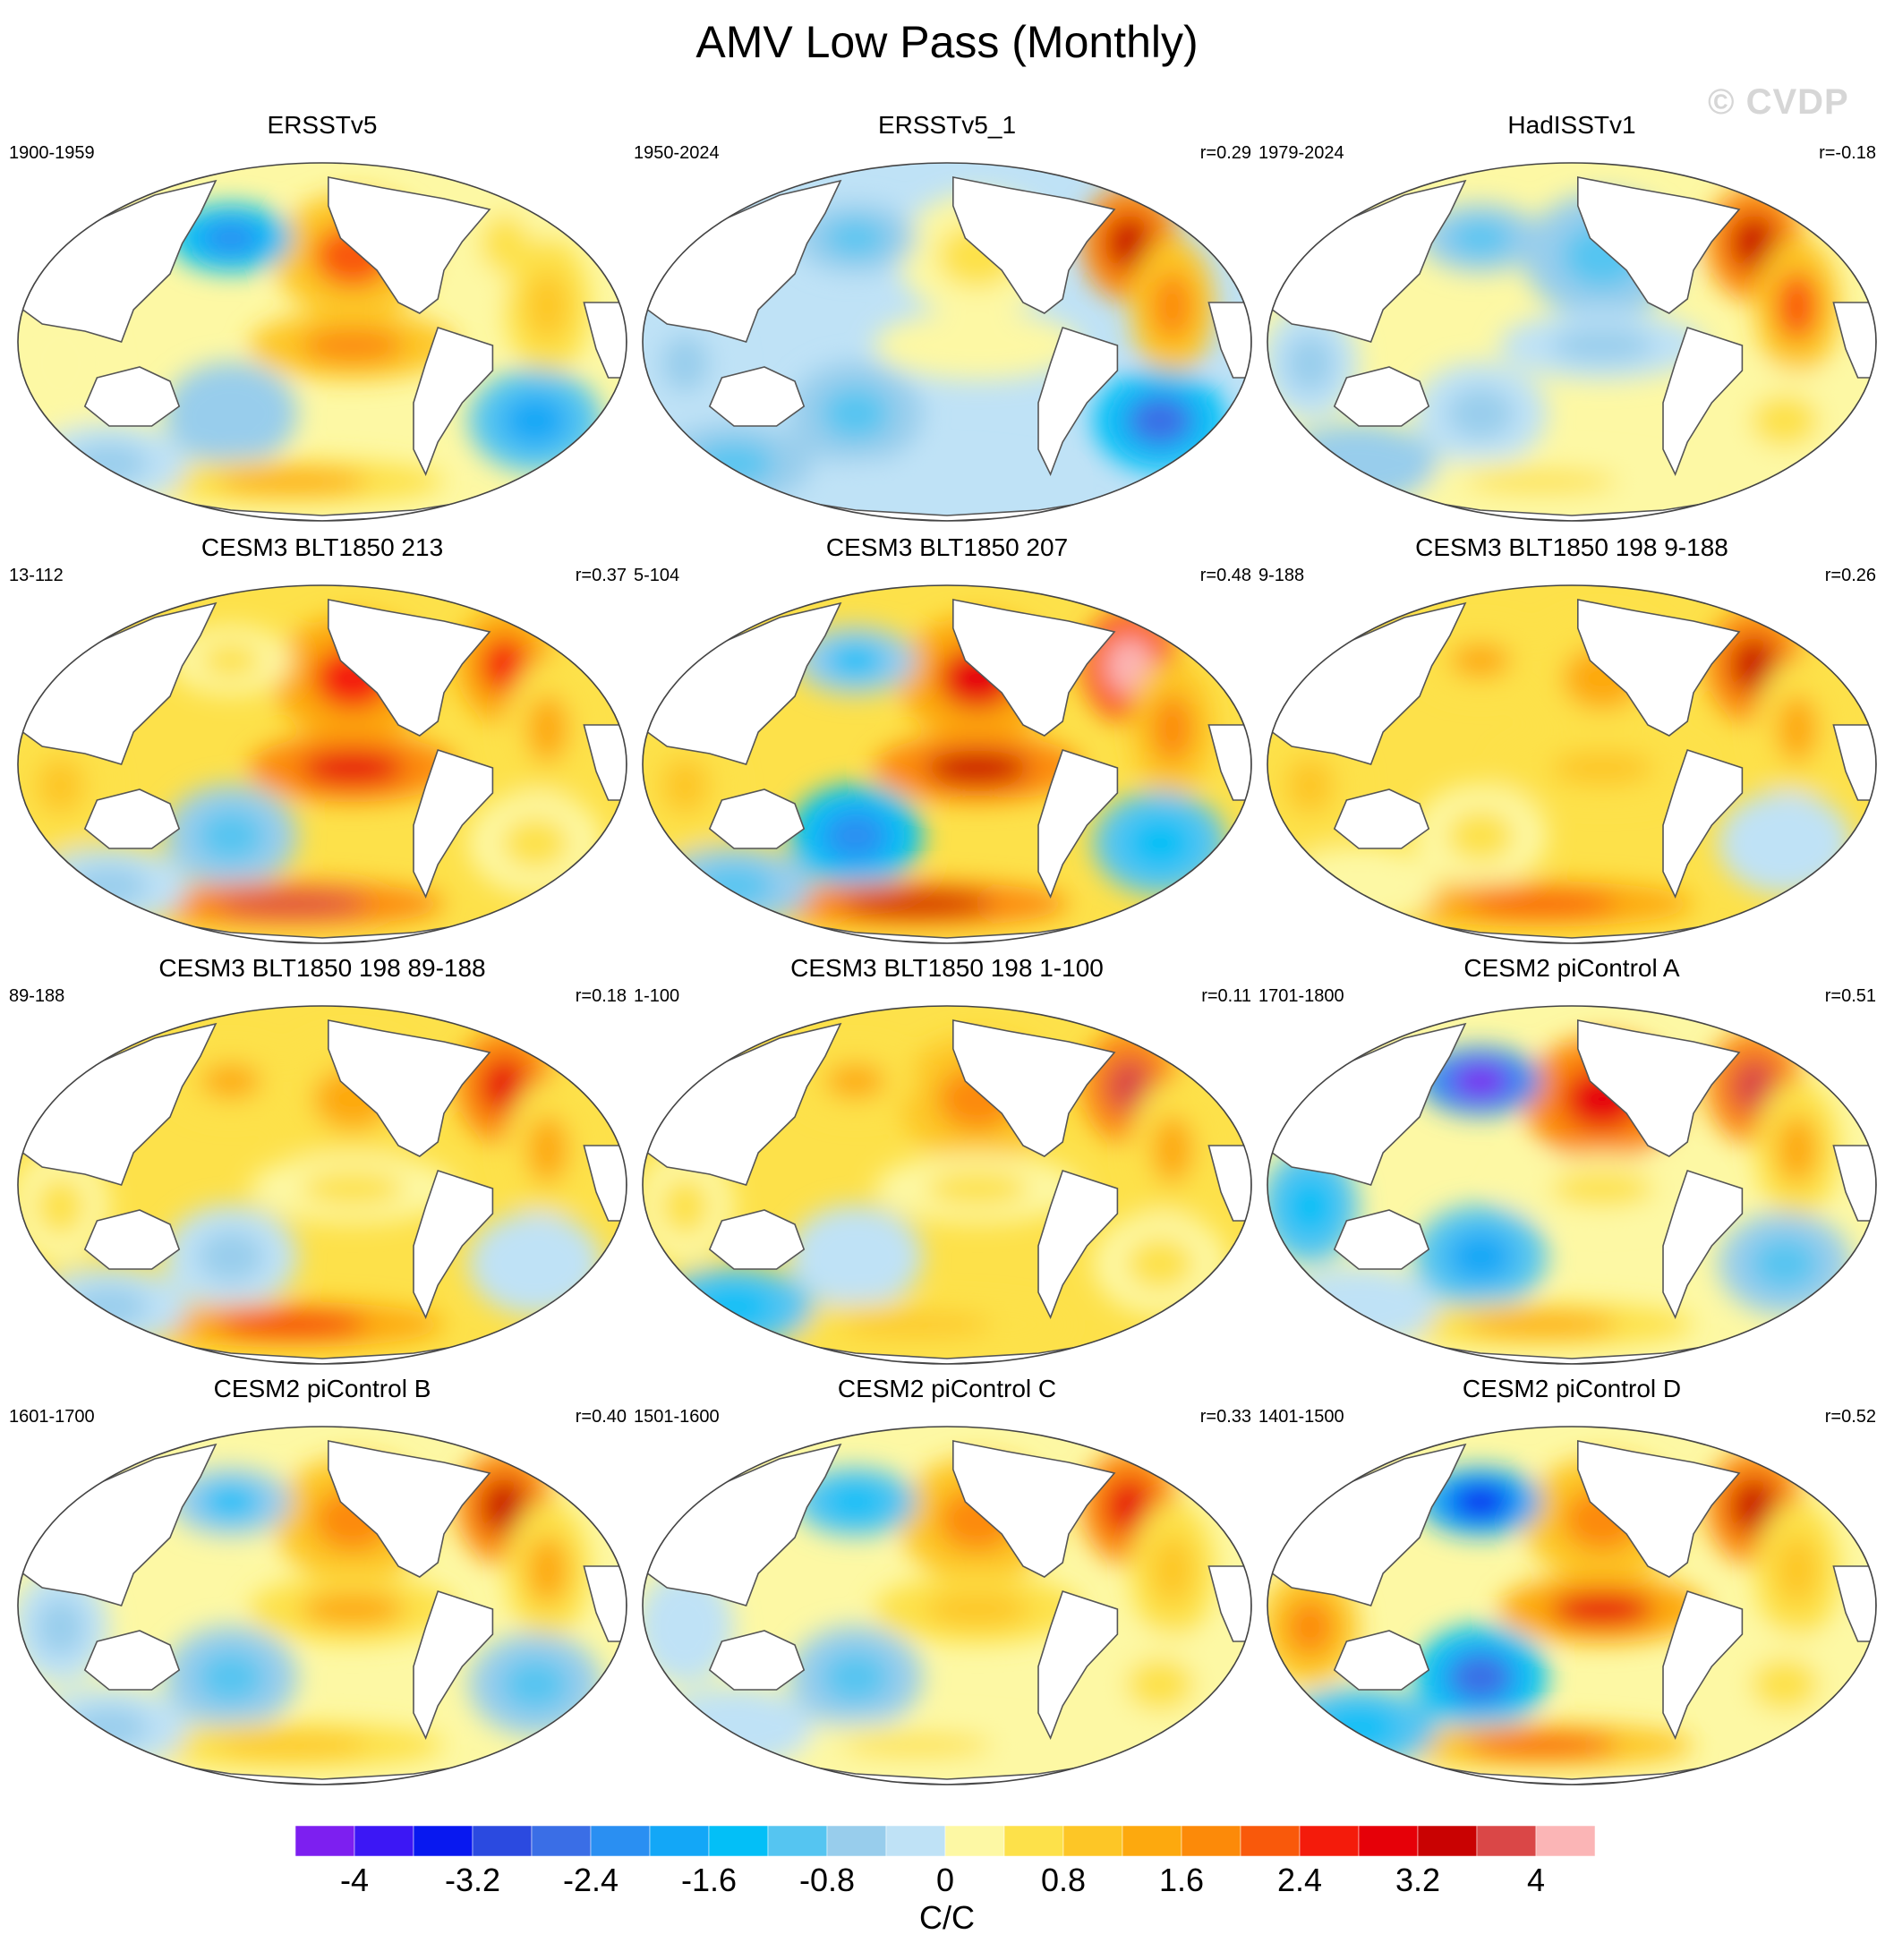 The width and height of the screenshot is (1894, 1960). I want to click on continent-northamerica, so click(409, 1509).